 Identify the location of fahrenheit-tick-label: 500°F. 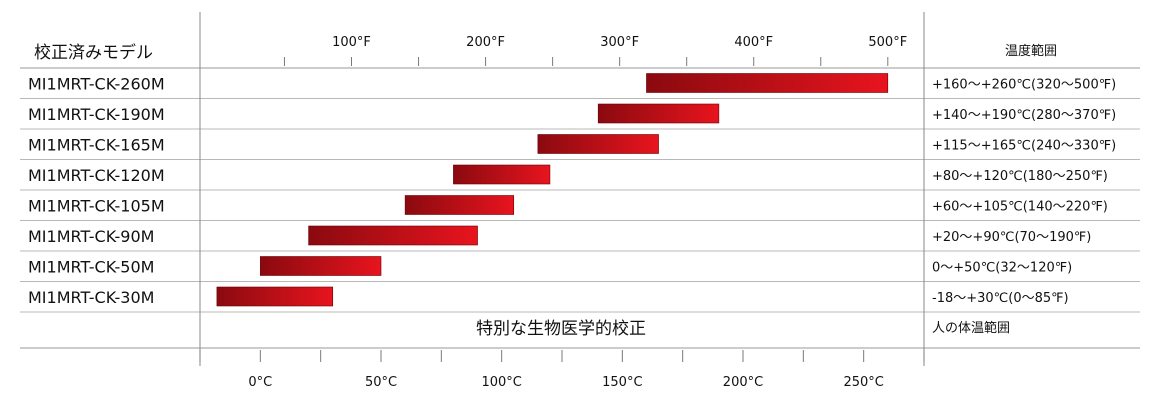
(887, 42).